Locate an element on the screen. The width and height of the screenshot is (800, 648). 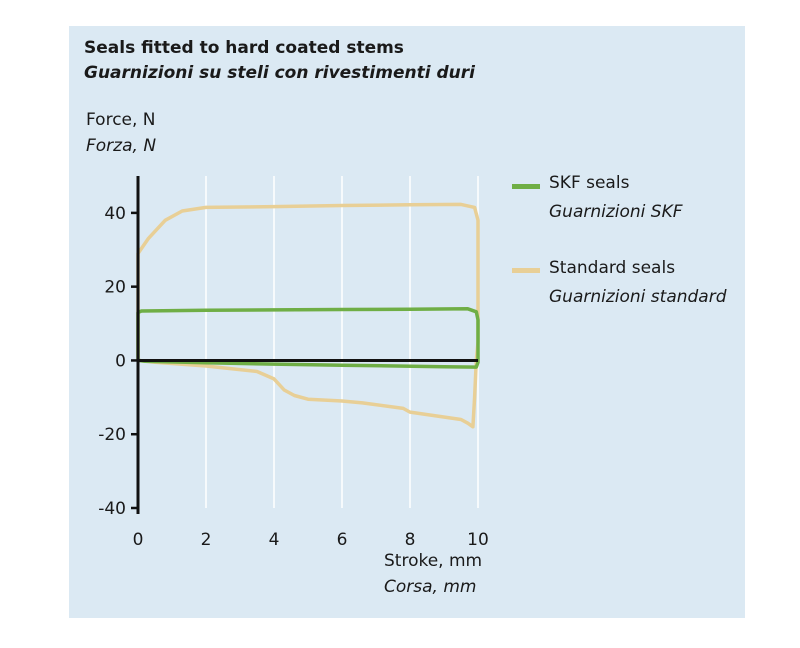
y-tick-label: 40 is located at coordinates (115, 214).